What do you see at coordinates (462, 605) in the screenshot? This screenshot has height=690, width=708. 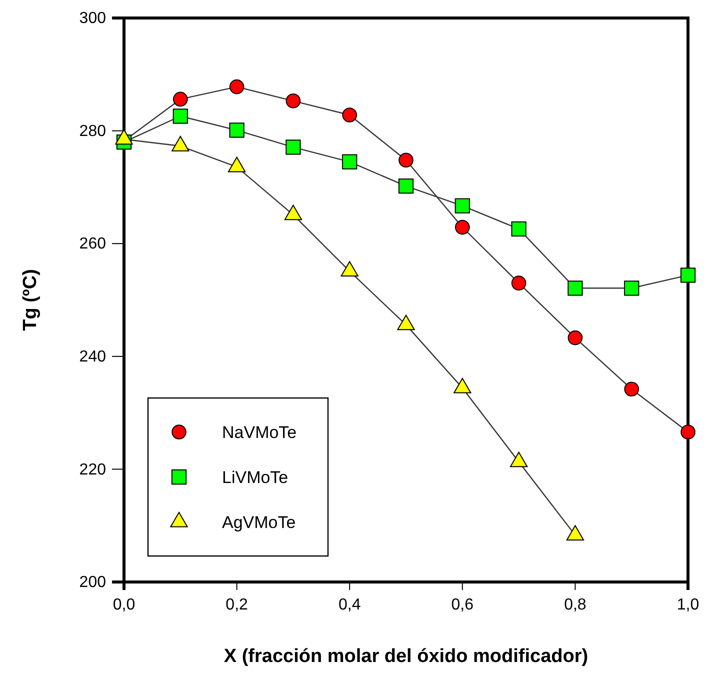 I see `x-tick-label: 0,6` at bounding box center [462, 605].